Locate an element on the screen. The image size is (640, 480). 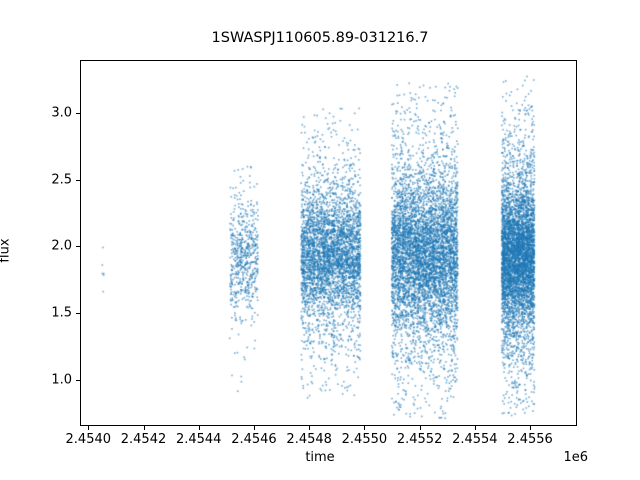
y-axis-label: flux is located at coordinates (6, 250).